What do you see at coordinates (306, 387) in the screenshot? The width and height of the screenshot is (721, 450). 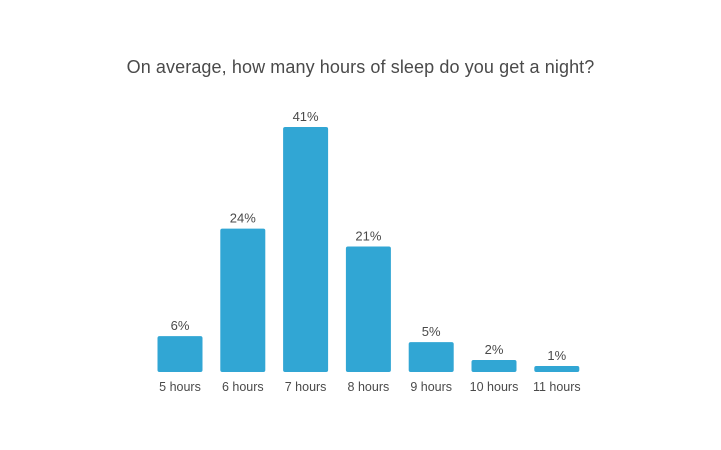 I see `category-label: 7 hours` at bounding box center [306, 387].